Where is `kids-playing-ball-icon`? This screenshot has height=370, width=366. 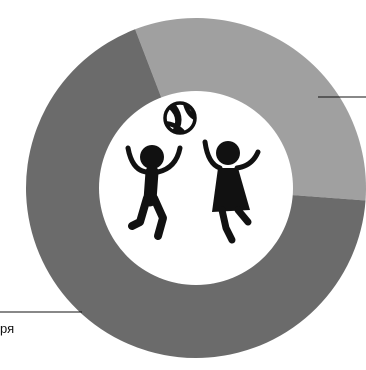 kids-playing-ball-icon is located at coordinates (193, 172).